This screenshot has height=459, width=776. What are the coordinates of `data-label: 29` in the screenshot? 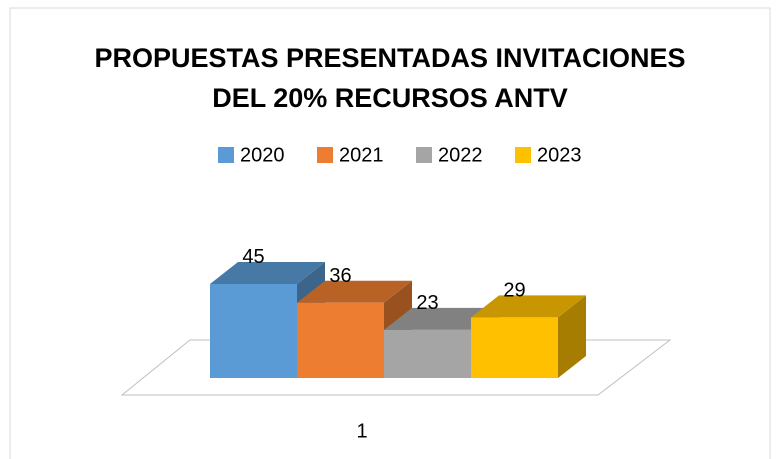 It's located at (514, 291).